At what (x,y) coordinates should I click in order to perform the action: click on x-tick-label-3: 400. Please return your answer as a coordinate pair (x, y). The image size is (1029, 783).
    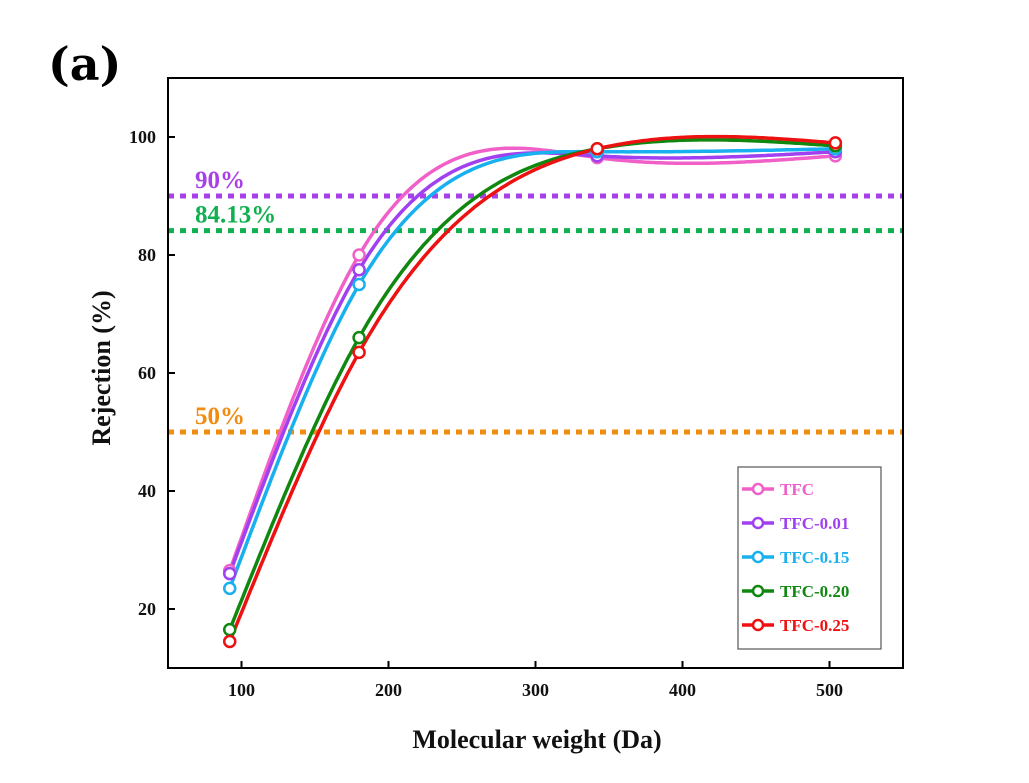
    Looking at the image, I should click on (682, 690).